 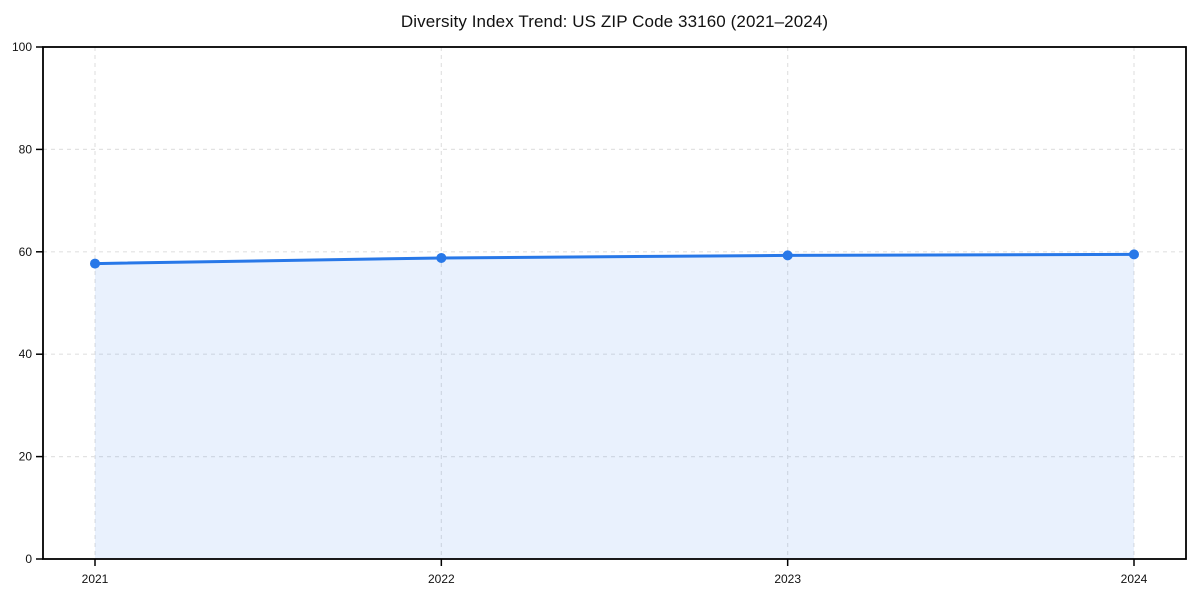 I want to click on x-tick-label: 2021, so click(x=95, y=579).